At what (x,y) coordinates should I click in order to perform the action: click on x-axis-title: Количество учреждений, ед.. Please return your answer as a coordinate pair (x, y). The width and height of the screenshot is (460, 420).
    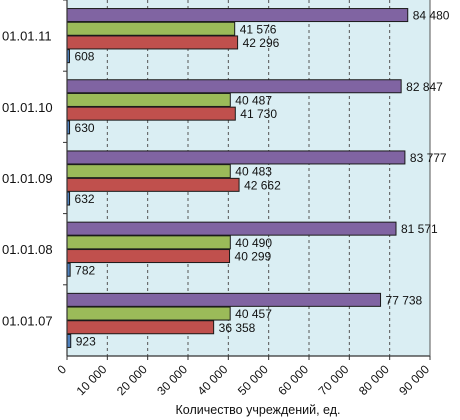
    Looking at the image, I should click on (258, 410).